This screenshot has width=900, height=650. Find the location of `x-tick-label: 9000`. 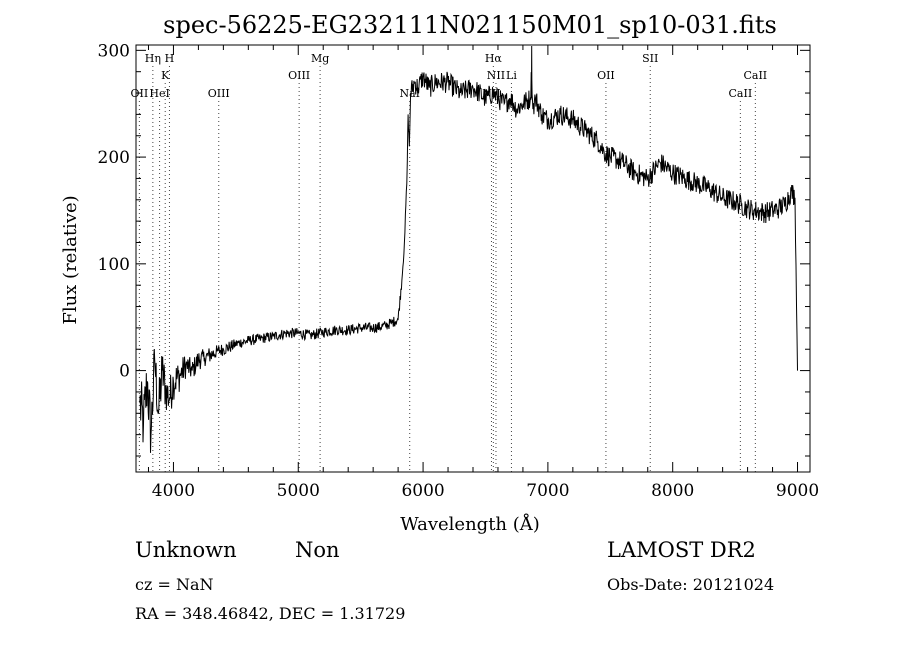

x-tick-label: 9000 is located at coordinates (797, 491).